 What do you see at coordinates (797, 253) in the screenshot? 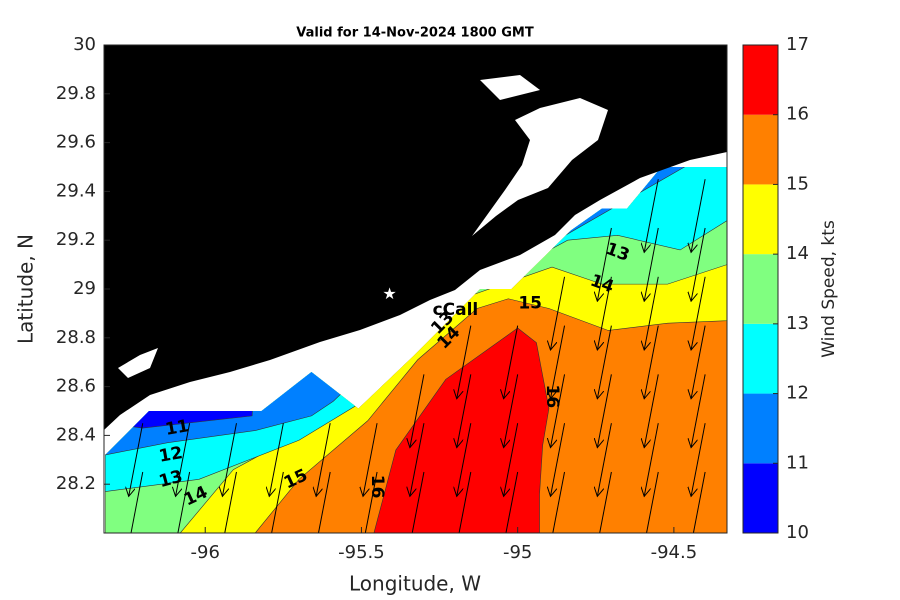
I see `colorbar-tick-label: 14` at bounding box center [797, 253].